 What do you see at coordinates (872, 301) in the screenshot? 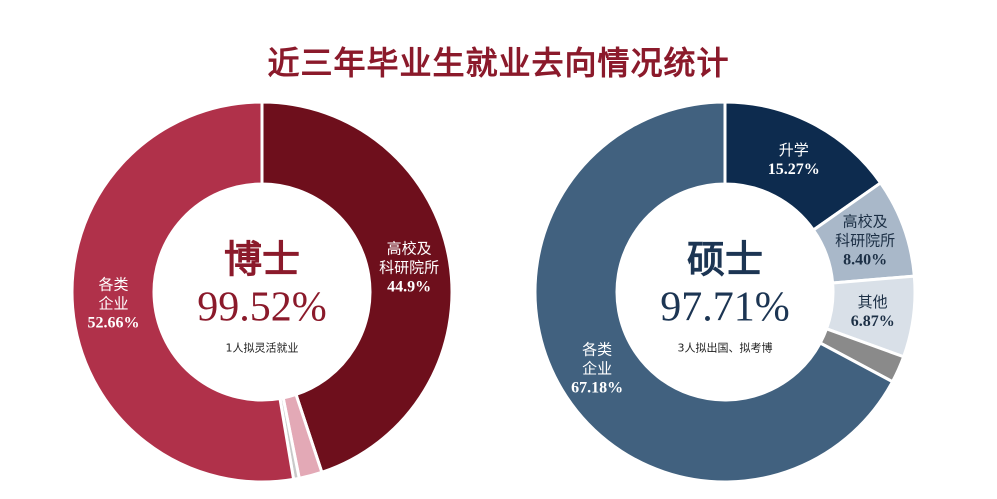
I see `category-label: 其他` at bounding box center [872, 301].